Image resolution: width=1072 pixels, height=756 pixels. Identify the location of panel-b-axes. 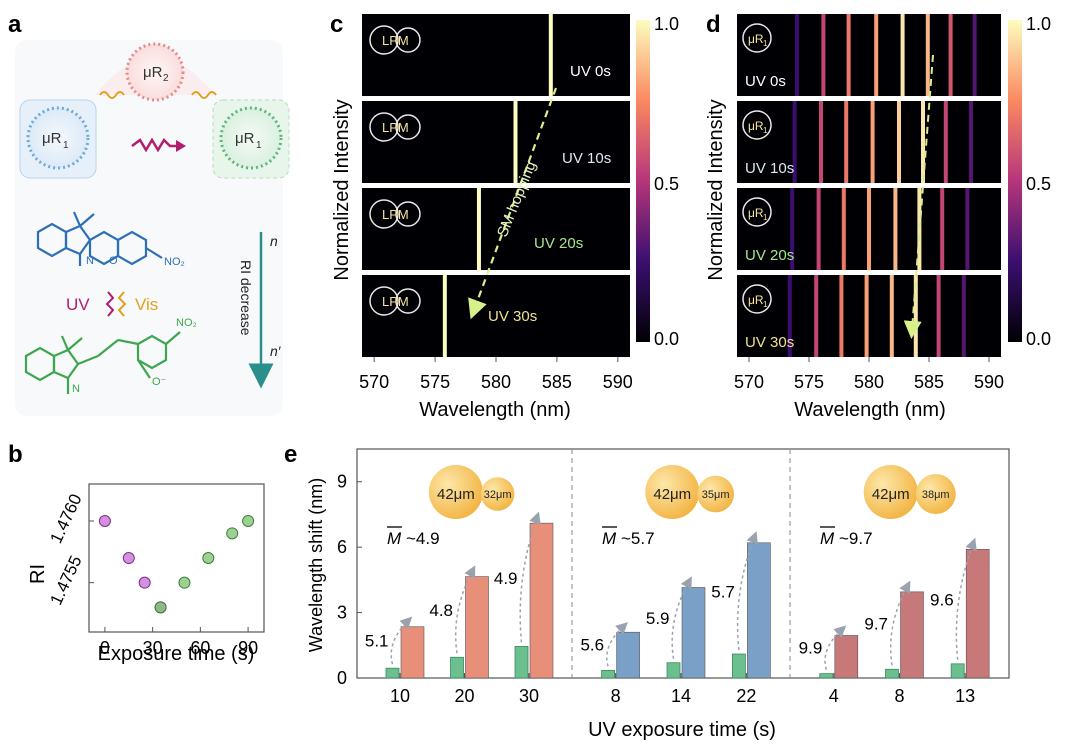
(176, 558).